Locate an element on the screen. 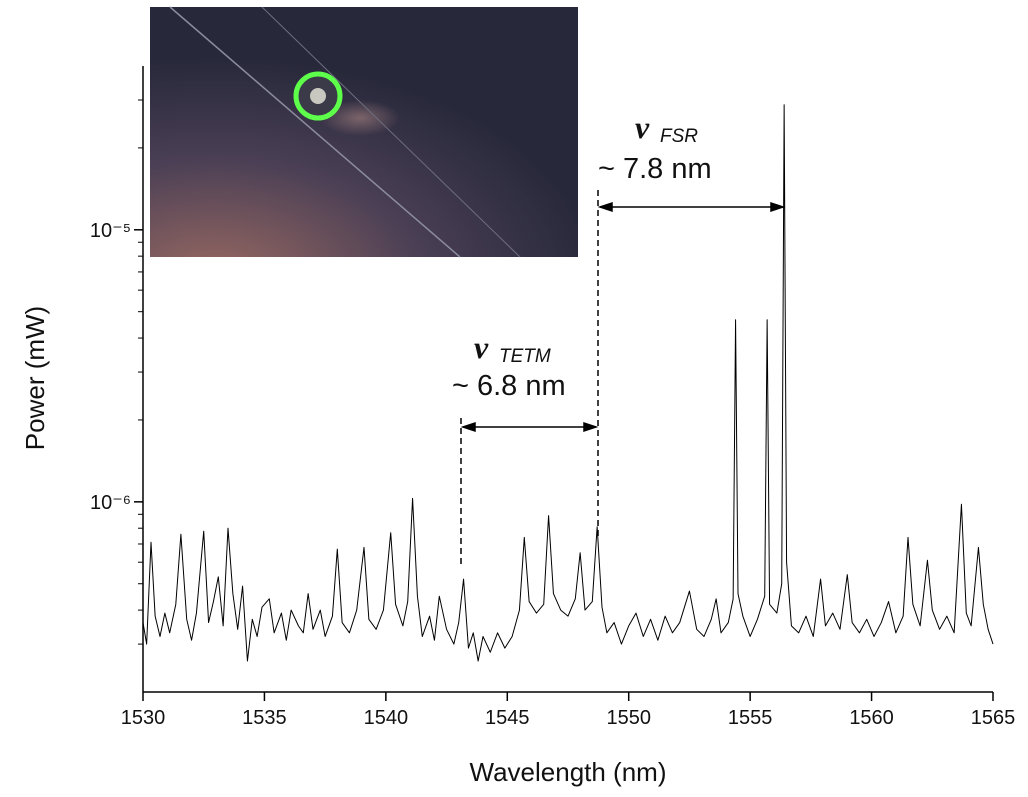  x-tick-label: 1565 is located at coordinates (993, 718).